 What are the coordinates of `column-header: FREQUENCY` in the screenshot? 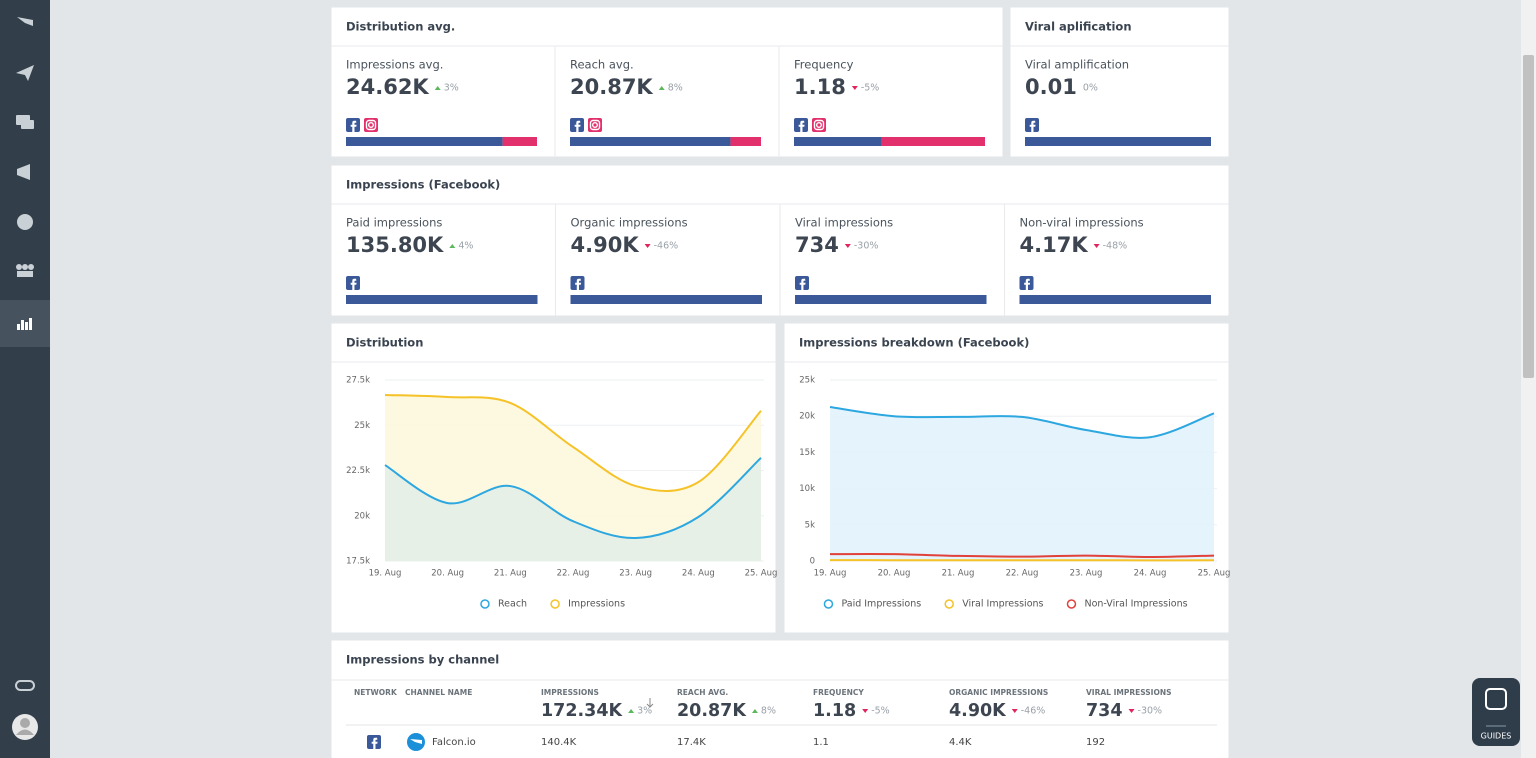 It's located at (838, 692).